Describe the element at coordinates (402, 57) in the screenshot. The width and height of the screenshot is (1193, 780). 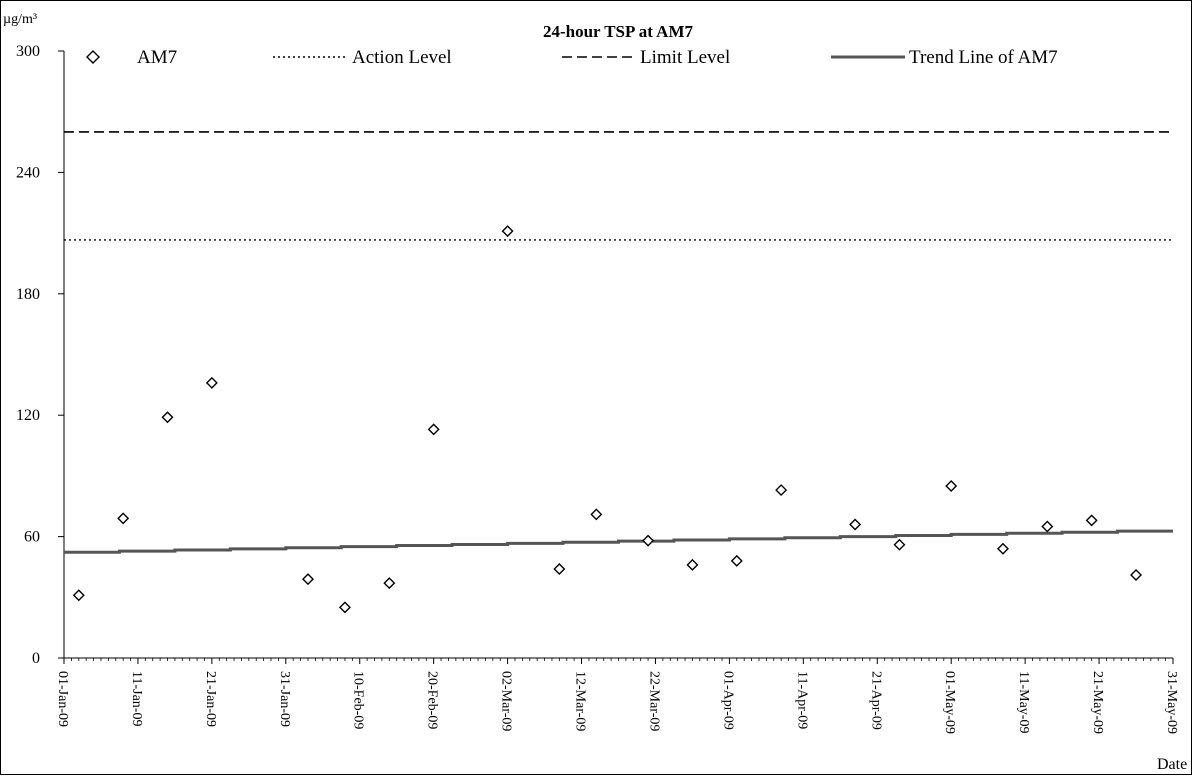
I see `legend-label-action-level: Action Level` at that location.